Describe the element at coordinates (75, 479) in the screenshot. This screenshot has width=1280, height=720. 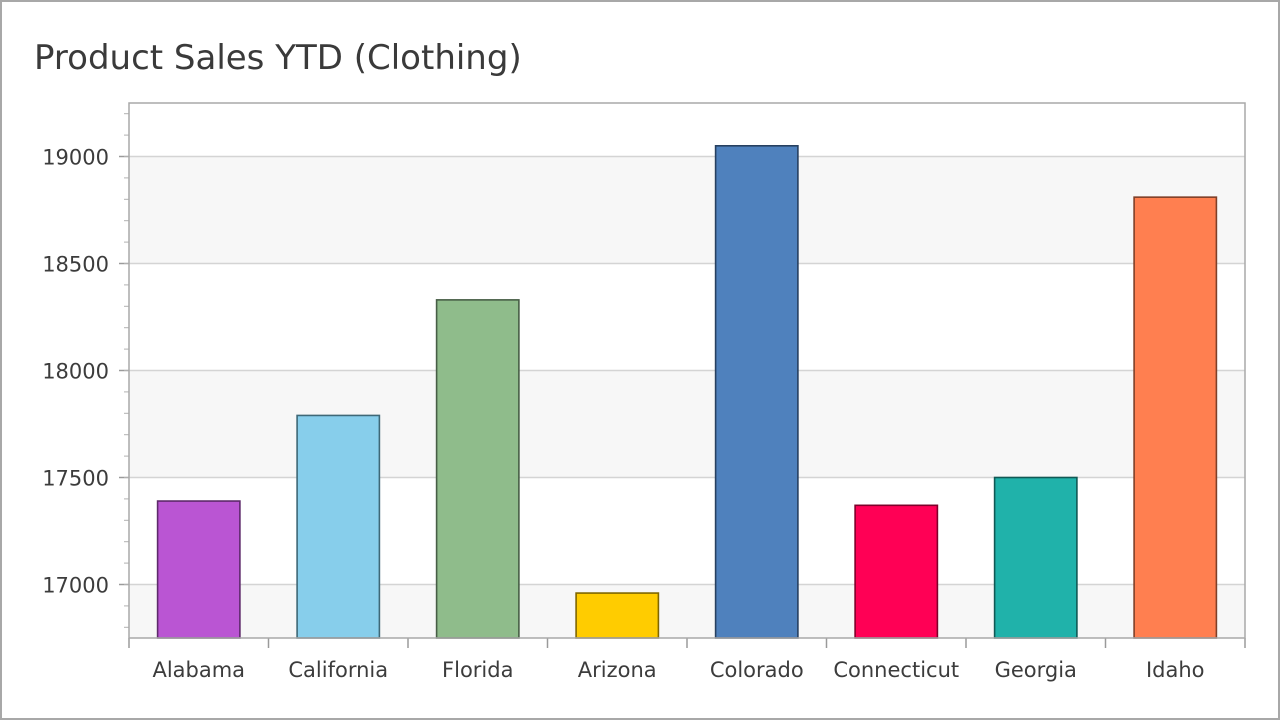
I see `y-tick-label: 17500` at that location.